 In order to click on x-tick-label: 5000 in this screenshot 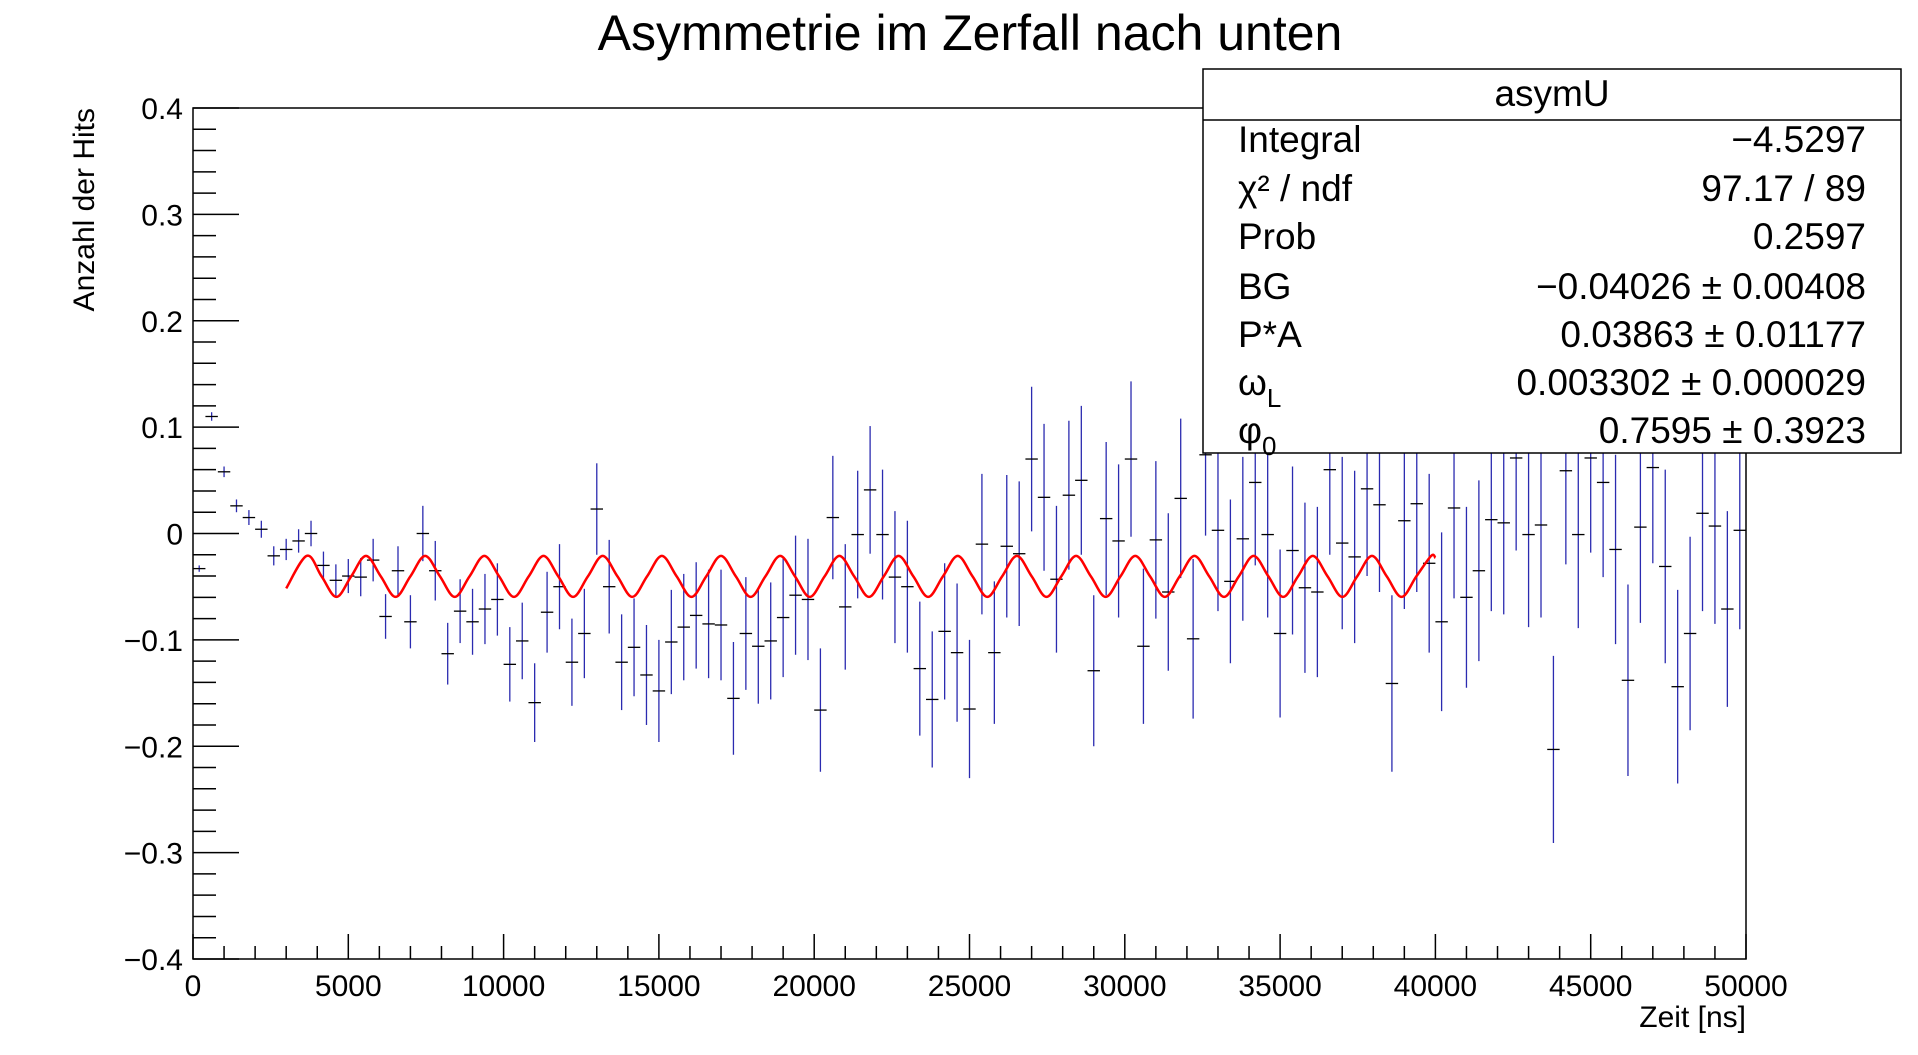, I will do `click(348, 986)`.